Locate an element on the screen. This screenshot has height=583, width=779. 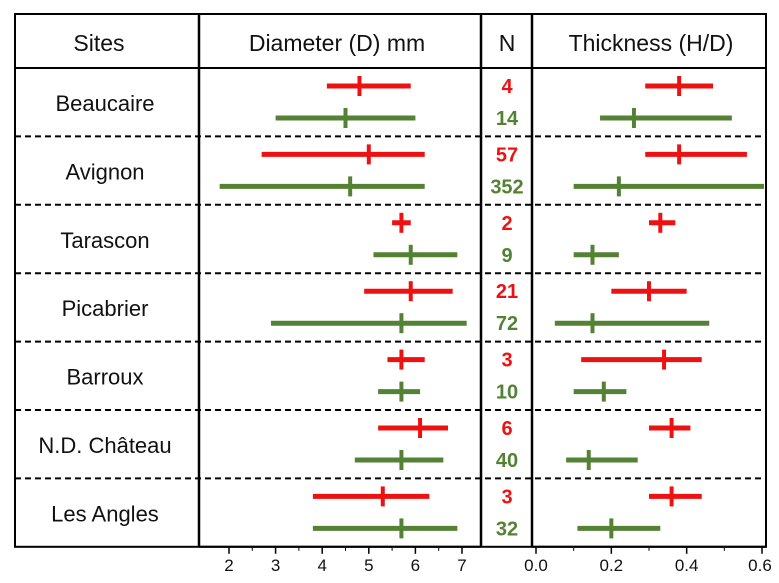
thickness-tick-label: 0.0 is located at coordinates (536, 565).